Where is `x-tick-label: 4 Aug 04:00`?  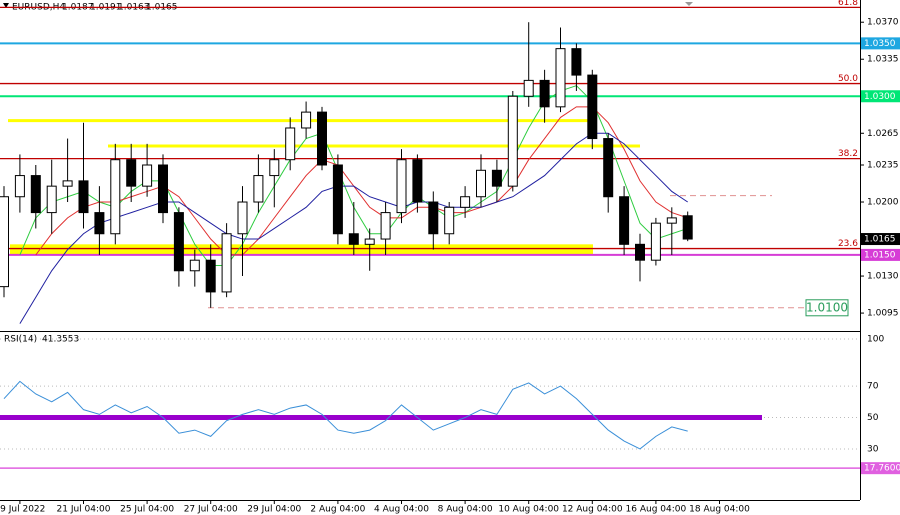
x-tick-label: 4 Aug 04:00 is located at coordinates (401, 510).